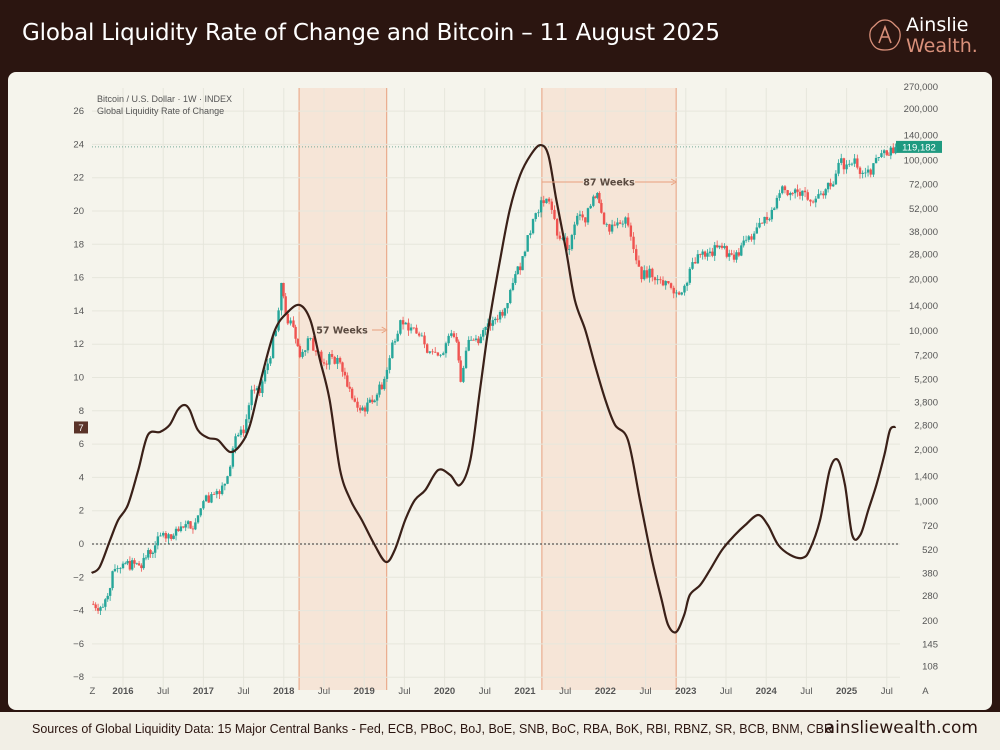 The height and width of the screenshot is (750, 1000). What do you see at coordinates (78, 644) in the screenshot?
I see `left-axis-tick-label: −6` at bounding box center [78, 644].